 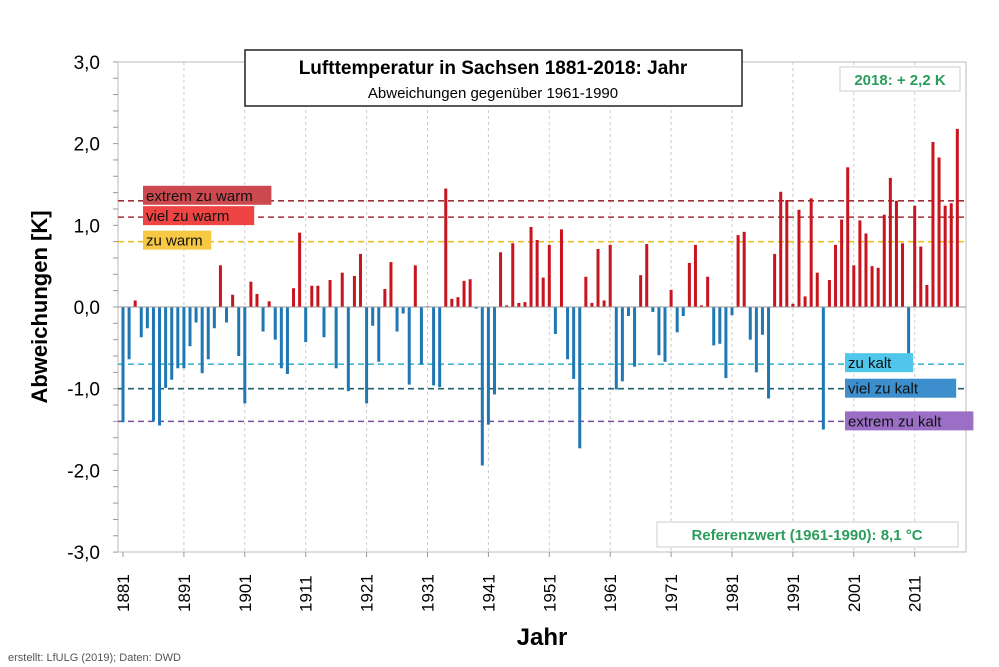 I want to click on bar-1961, so click(x=610, y=275).